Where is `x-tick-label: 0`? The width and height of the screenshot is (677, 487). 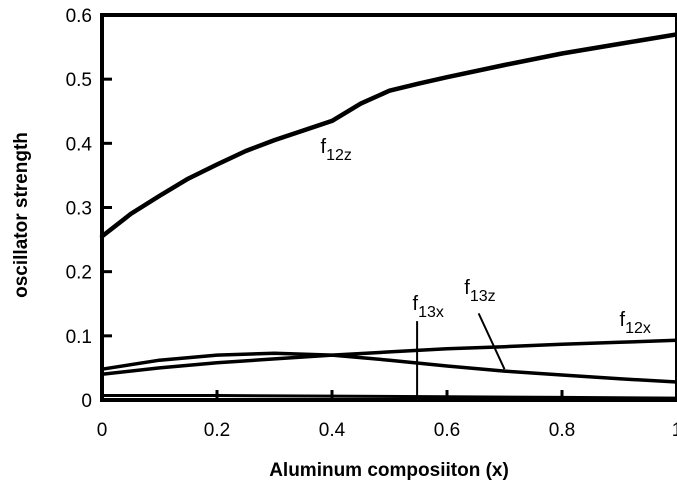
x-tick-label: 0 is located at coordinates (102, 430).